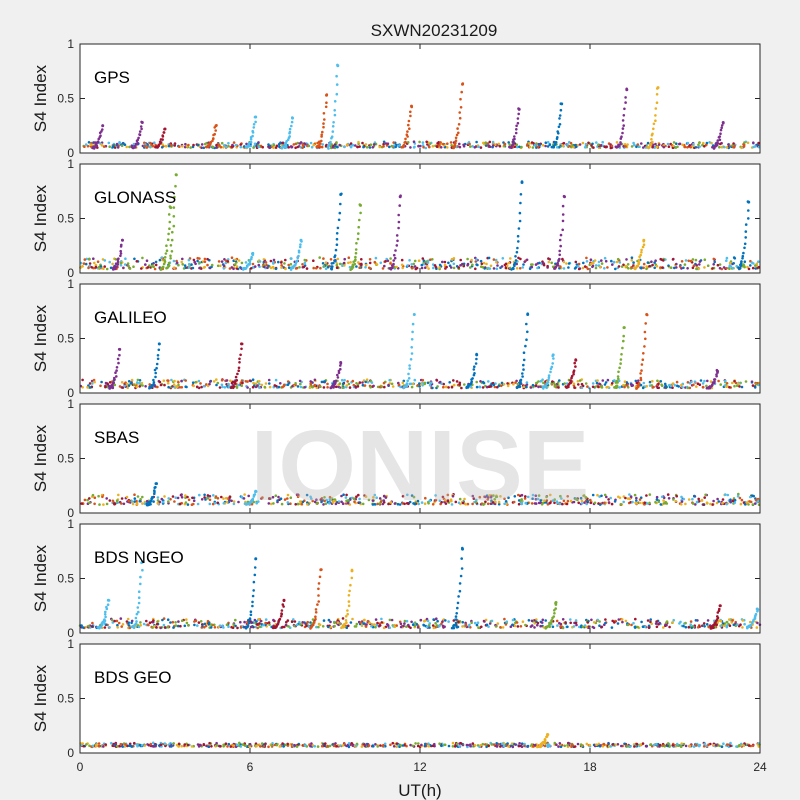 The width and height of the screenshot is (800, 800). Describe the element at coordinates (130, 317) in the screenshot. I see `panel-title: GALILEO` at that location.